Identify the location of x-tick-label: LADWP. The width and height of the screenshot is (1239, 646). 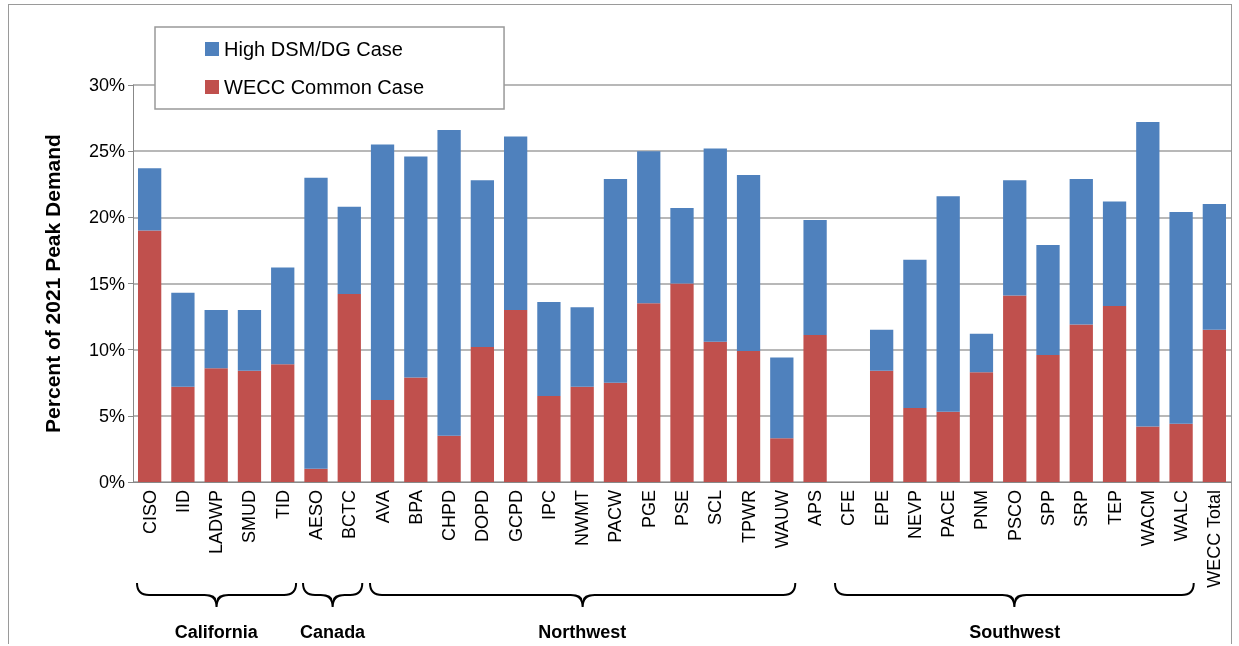
(216, 522).